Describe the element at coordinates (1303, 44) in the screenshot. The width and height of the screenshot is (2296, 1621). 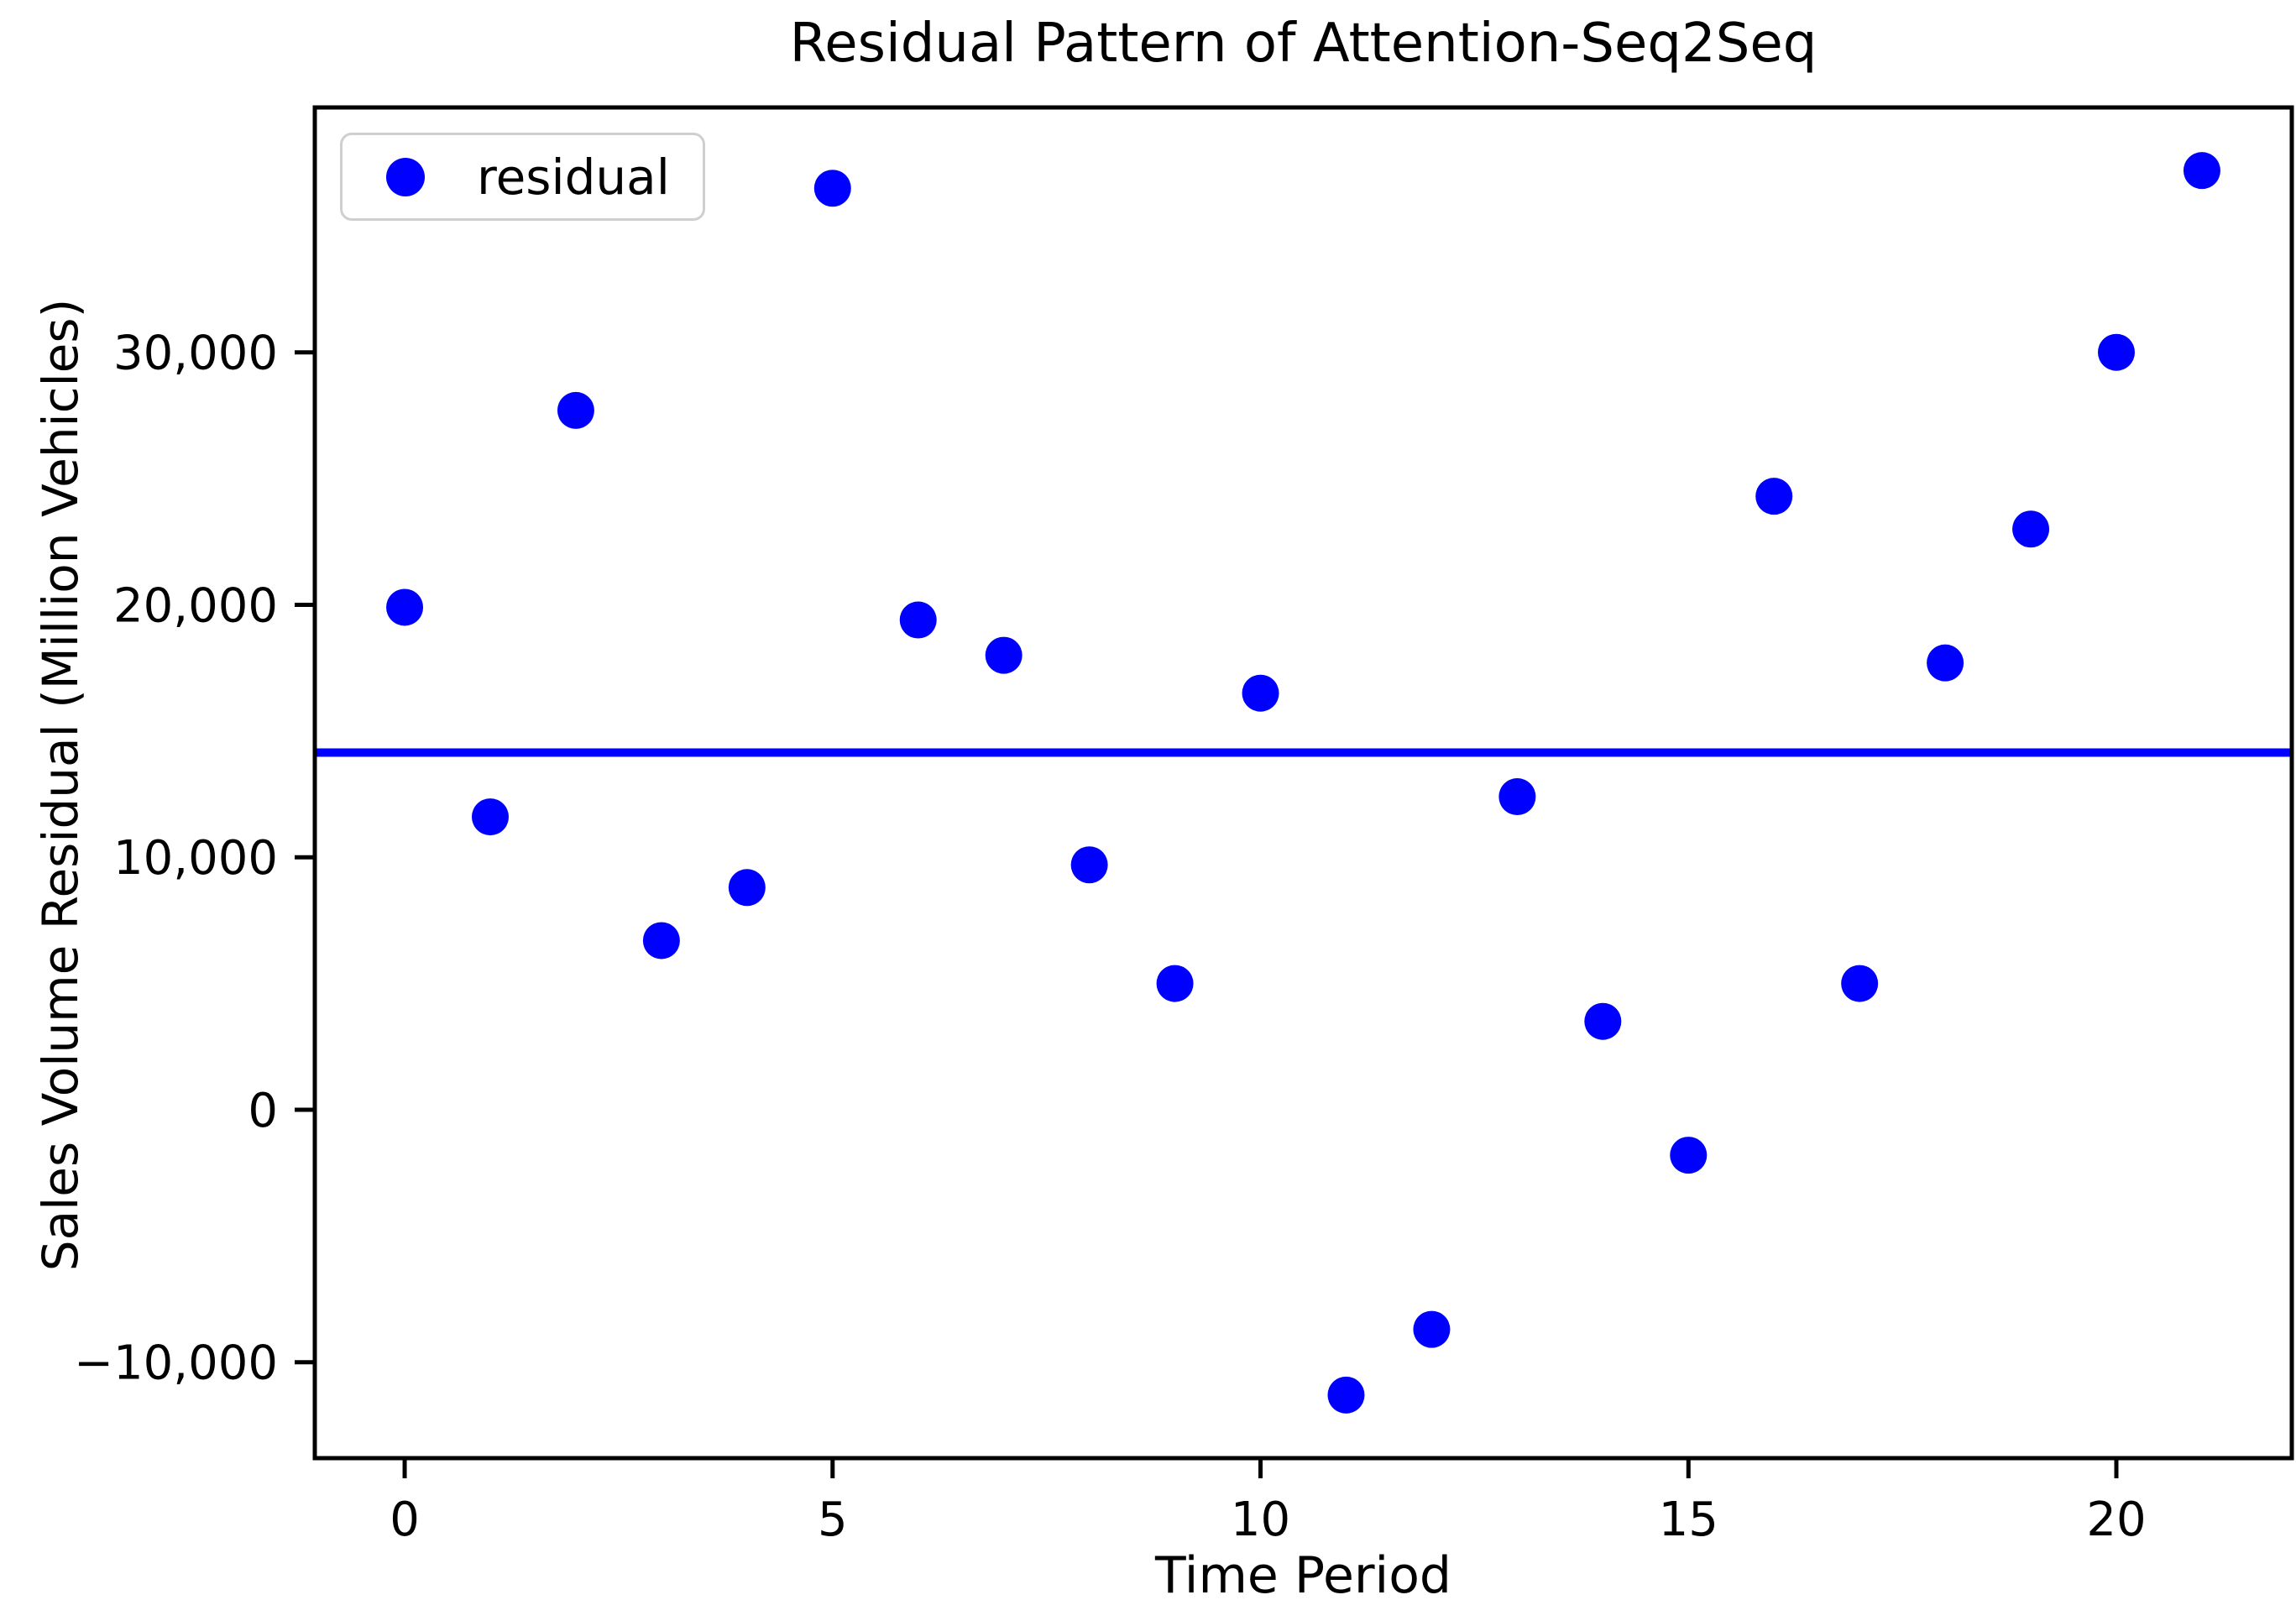
I see `chart-title: Residual Pattern of Attention-Seq2Seq` at that location.